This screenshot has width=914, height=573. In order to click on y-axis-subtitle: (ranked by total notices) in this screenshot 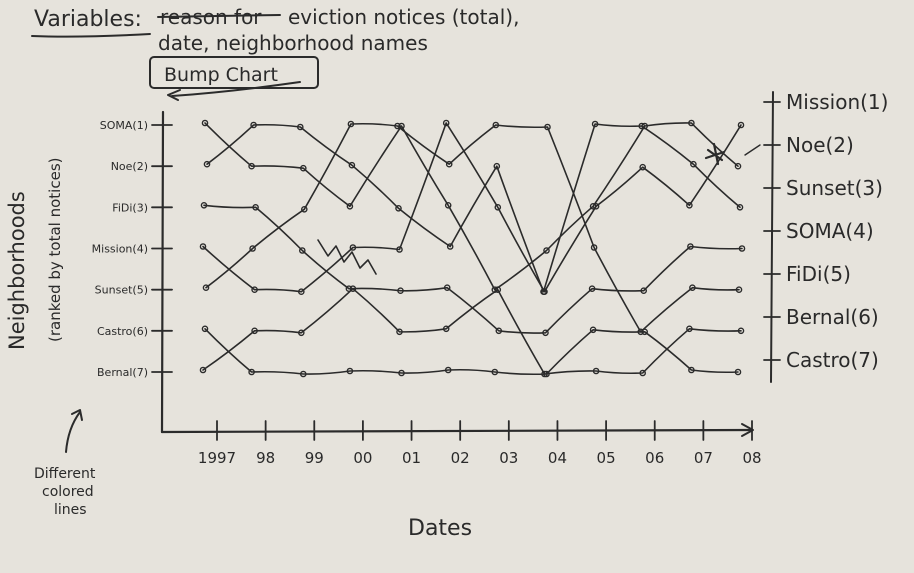, I will do `click(55, 250)`.